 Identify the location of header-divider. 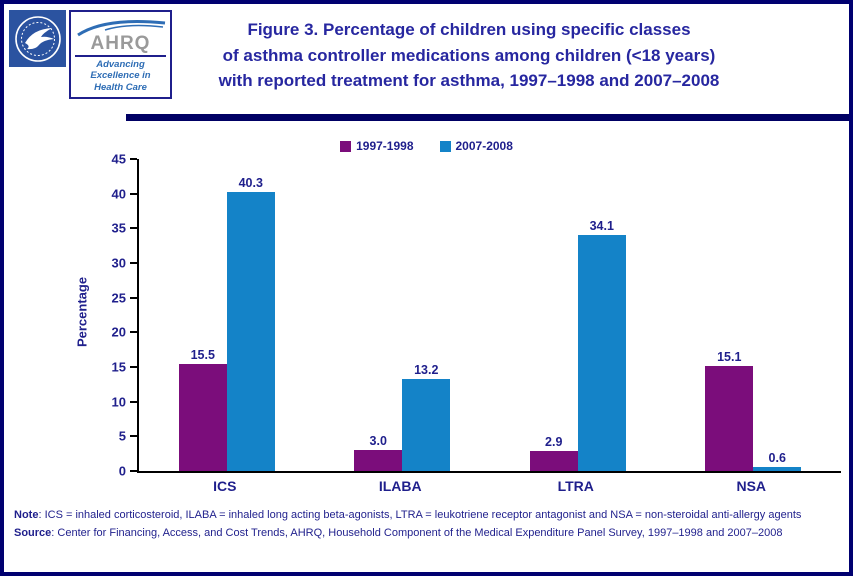
(487, 117).